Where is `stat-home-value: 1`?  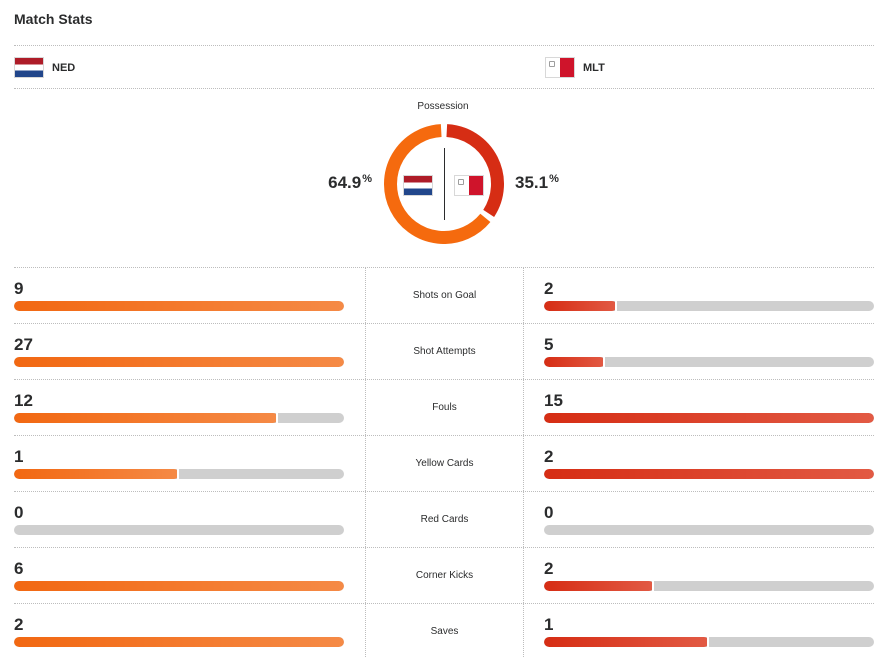
stat-home-value: 1 is located at coordinates (19, 456).